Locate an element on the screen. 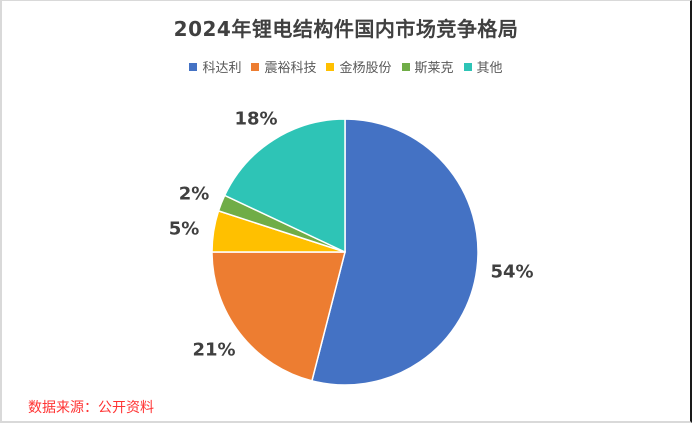  legend-item-slac: 斯莱克 is located at coordinates (427, 66).